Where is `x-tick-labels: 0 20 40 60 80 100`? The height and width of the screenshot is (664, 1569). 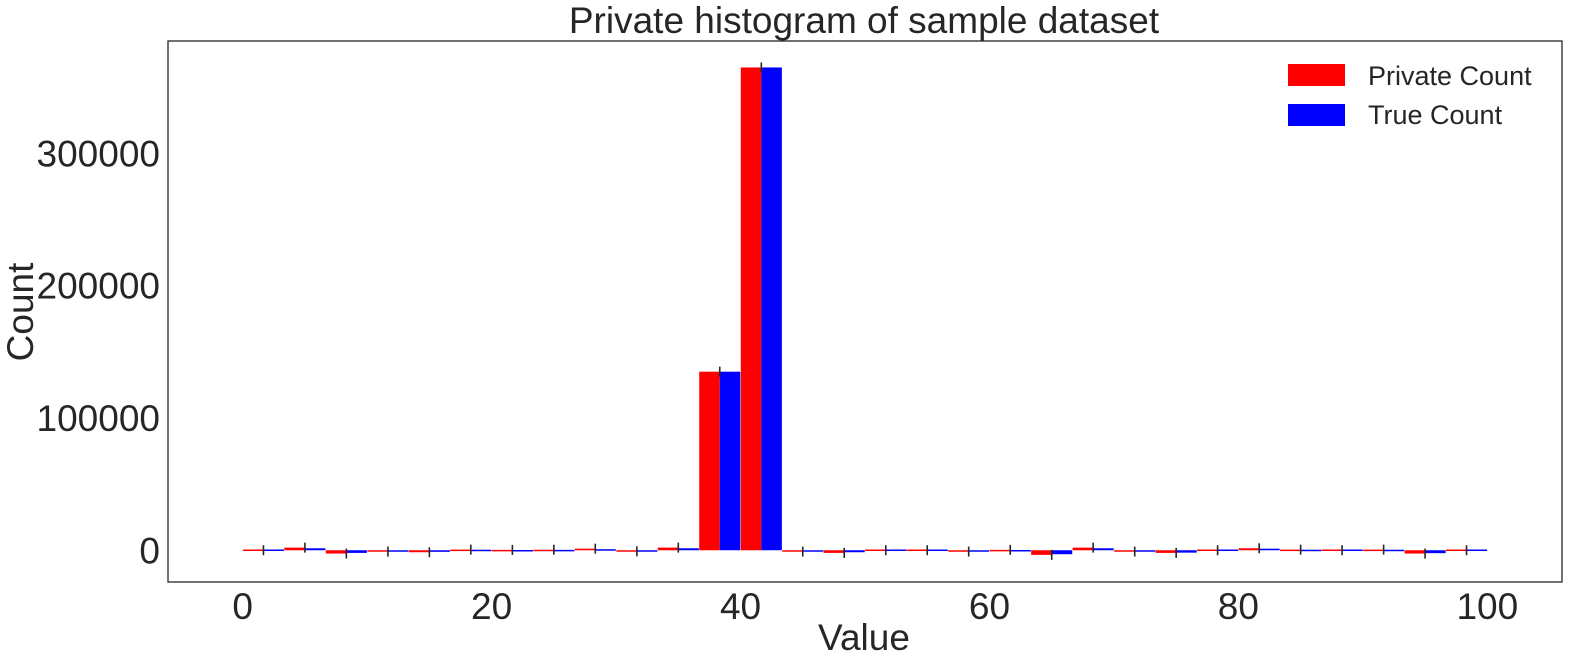 x-tick-labels: 0 20 40 60 80 100 is located at coordinates (875, 606).